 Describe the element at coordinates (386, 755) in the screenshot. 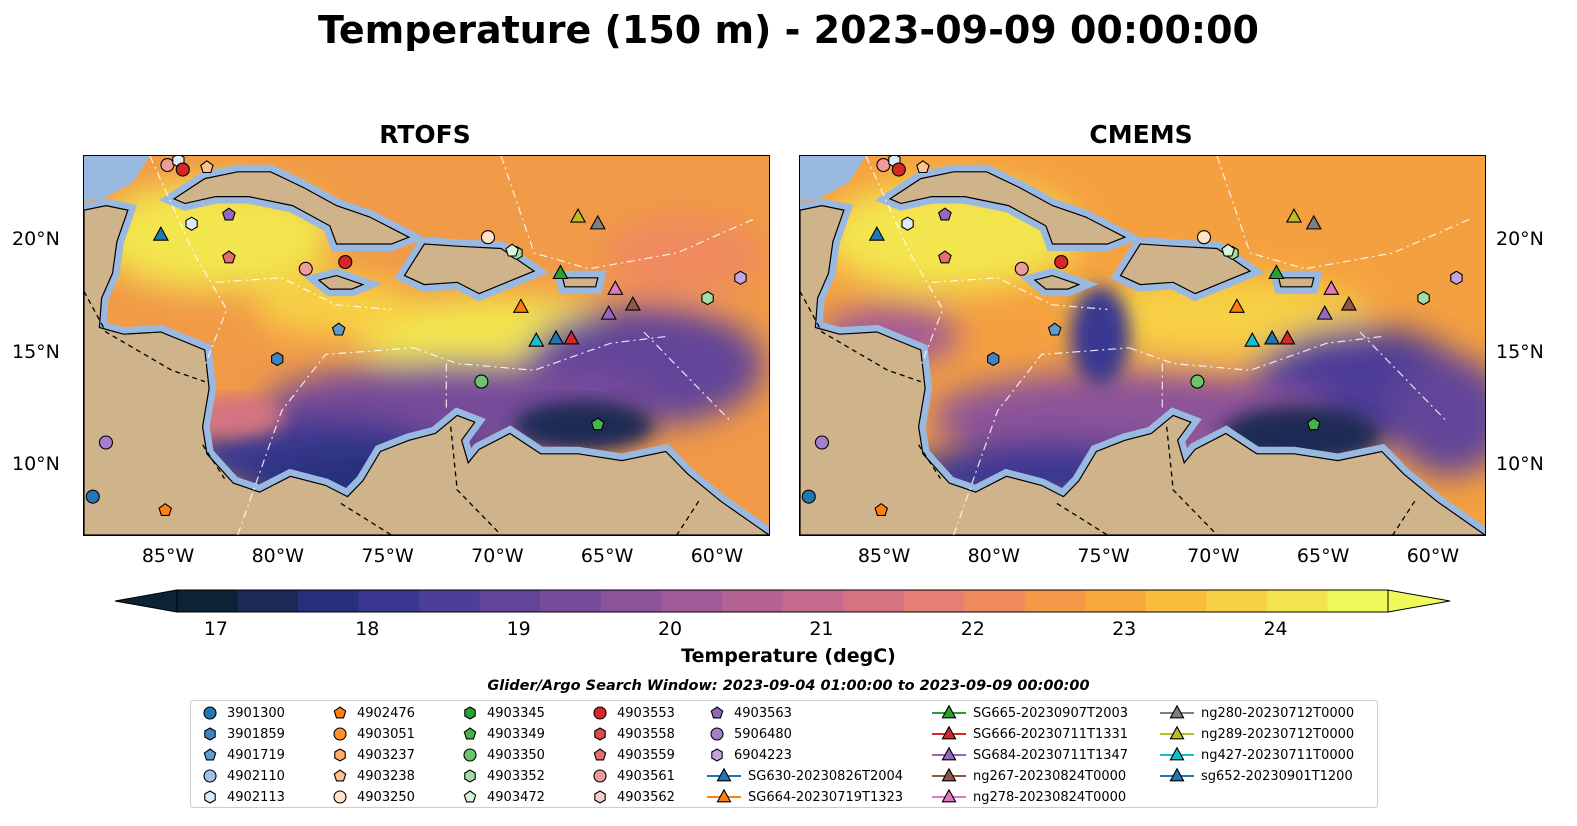

I see `legend-label: 4903237` at that location.